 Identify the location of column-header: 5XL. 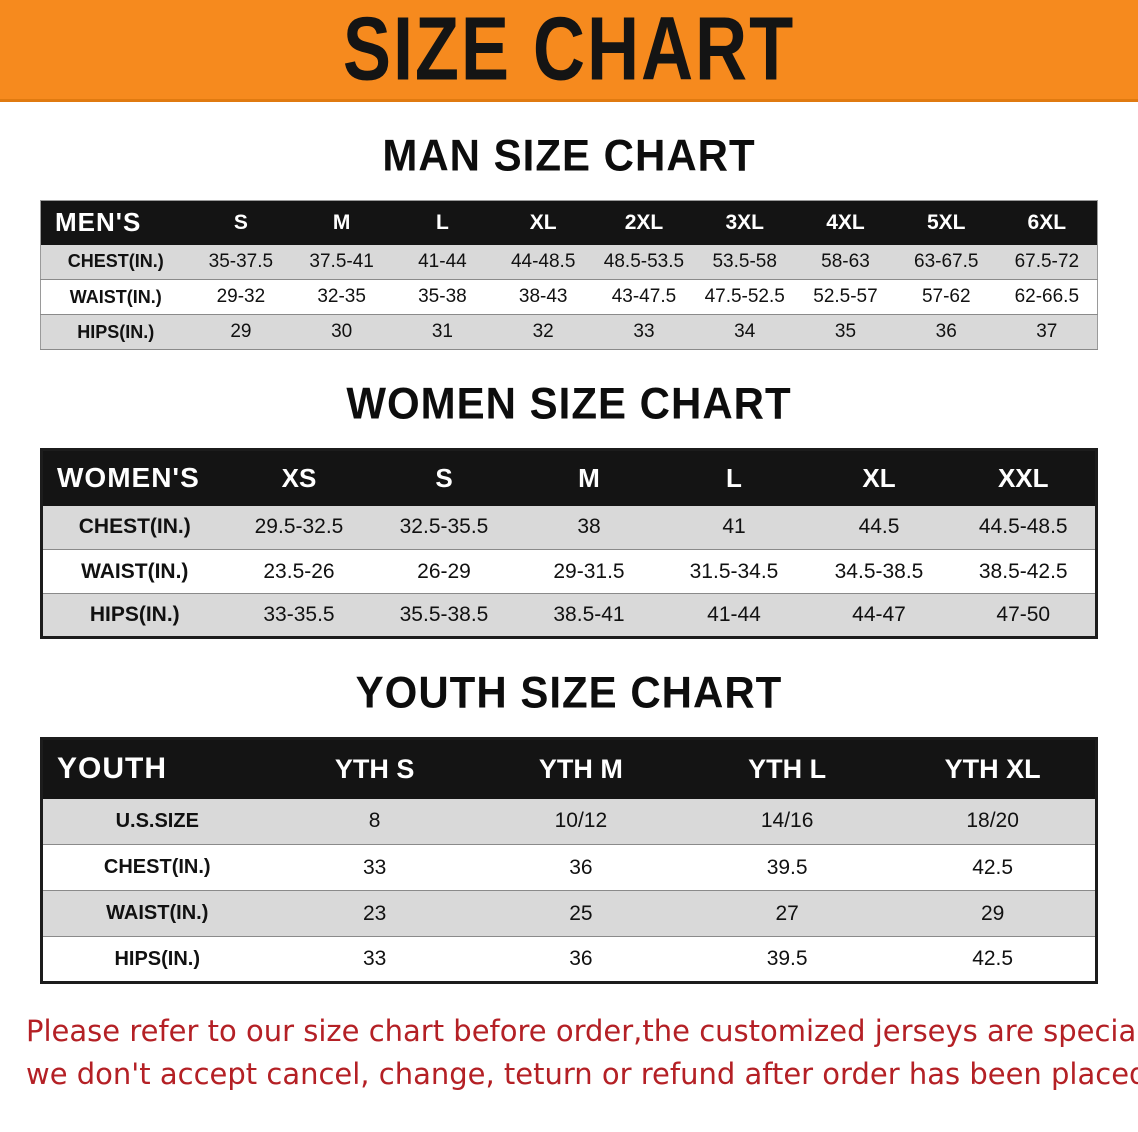
(946, 222).